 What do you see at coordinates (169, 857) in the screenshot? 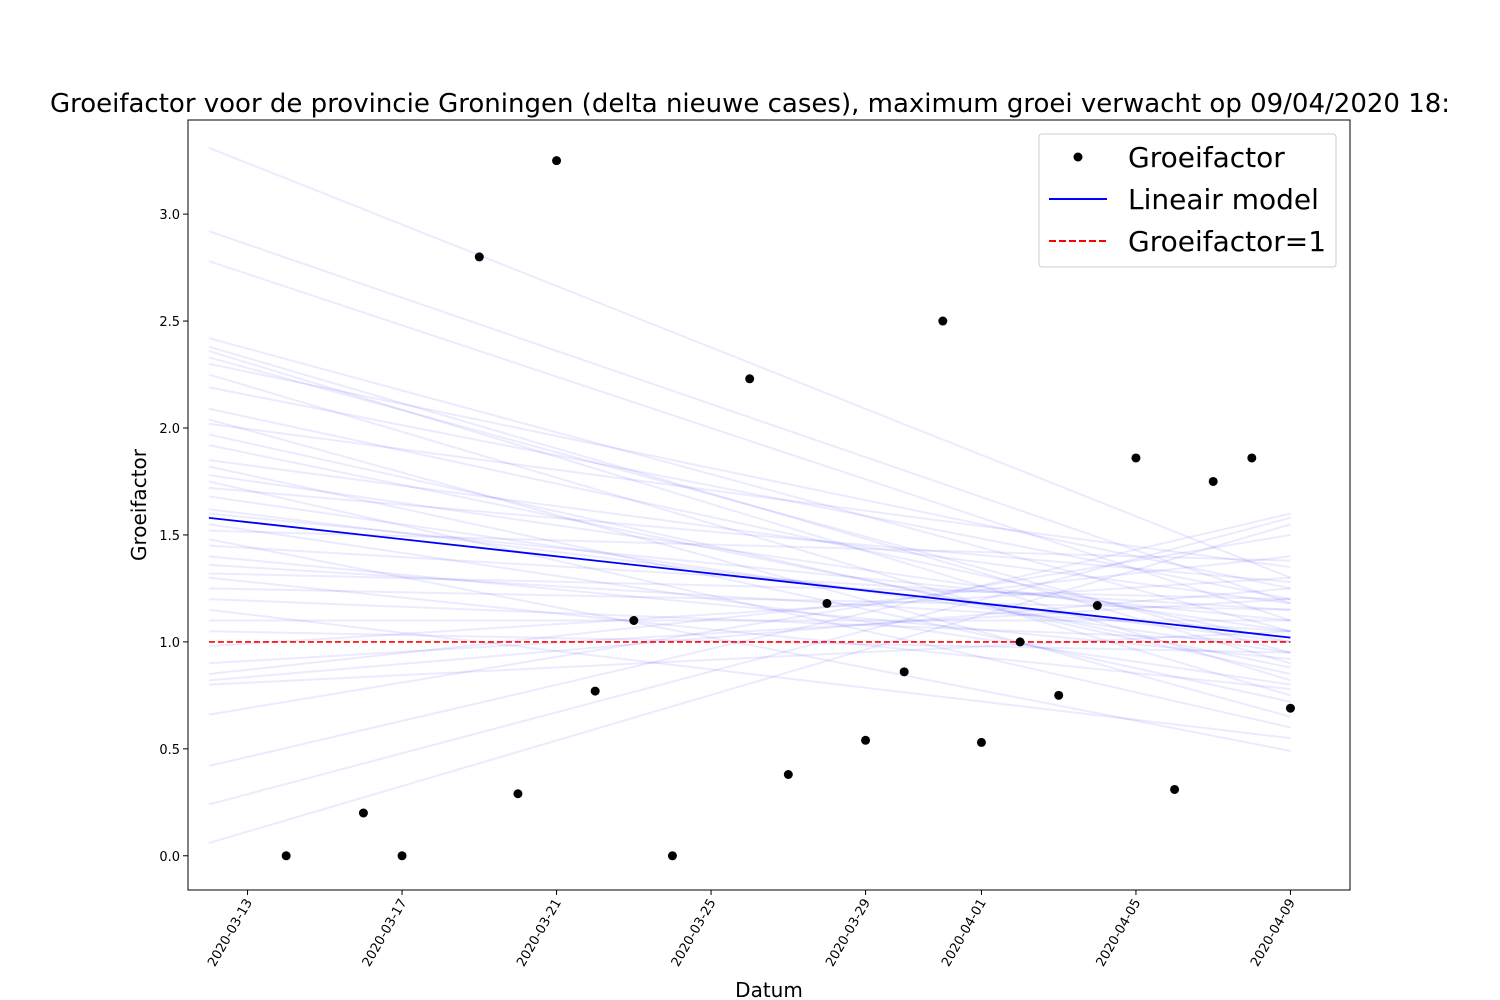
I see `y-tick-label: 0.0` at bounding box center [169, 857].